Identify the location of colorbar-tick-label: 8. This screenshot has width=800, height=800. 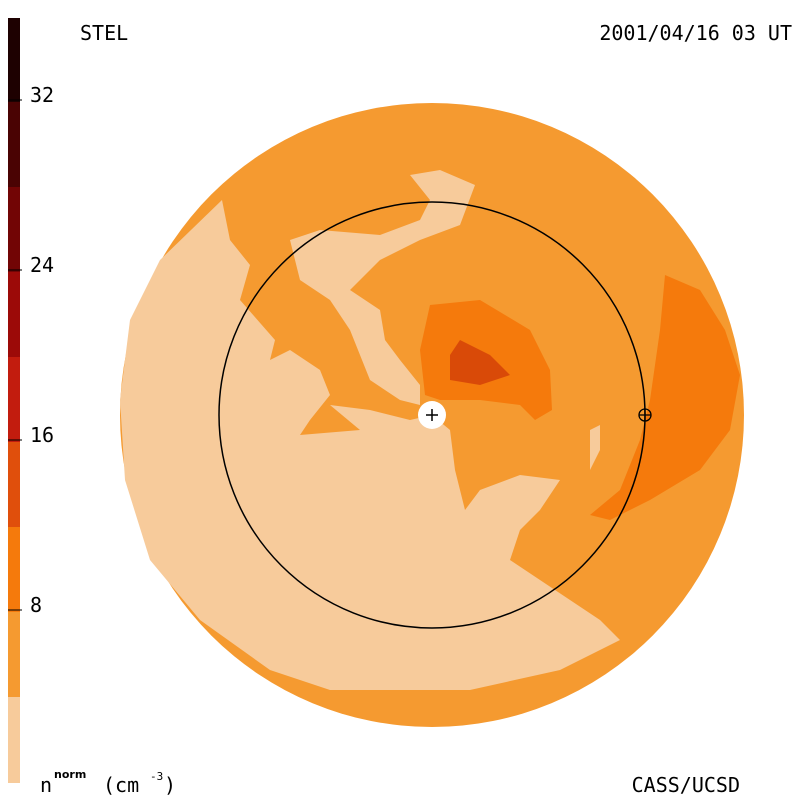
(36, 605).